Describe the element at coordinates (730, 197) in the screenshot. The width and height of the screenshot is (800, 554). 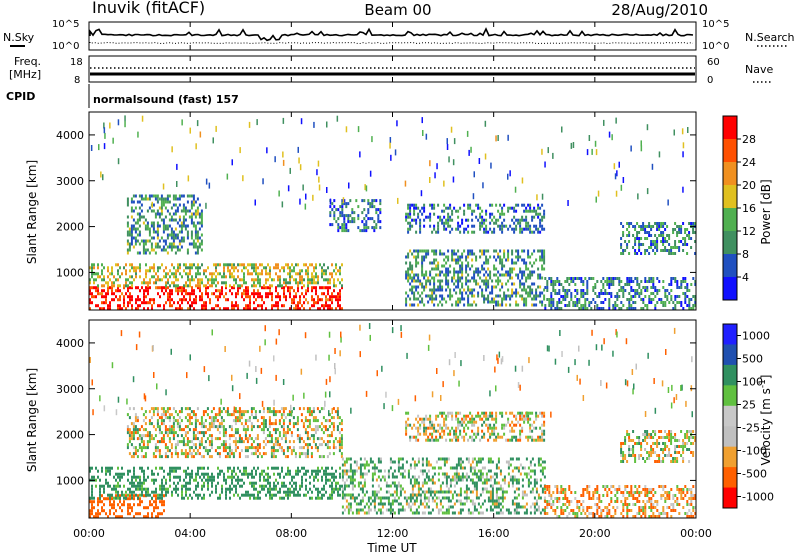
I see `colorbar-swatch` at that location.